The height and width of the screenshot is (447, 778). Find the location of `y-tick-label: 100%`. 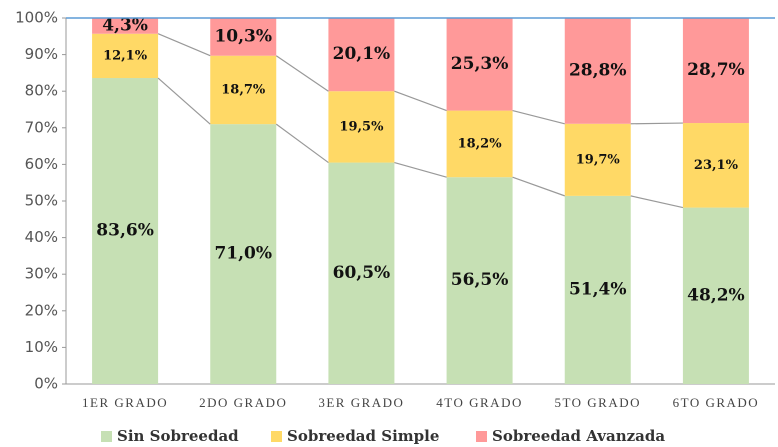

y-tick-label: 100% is located at coordinates (36, 18).